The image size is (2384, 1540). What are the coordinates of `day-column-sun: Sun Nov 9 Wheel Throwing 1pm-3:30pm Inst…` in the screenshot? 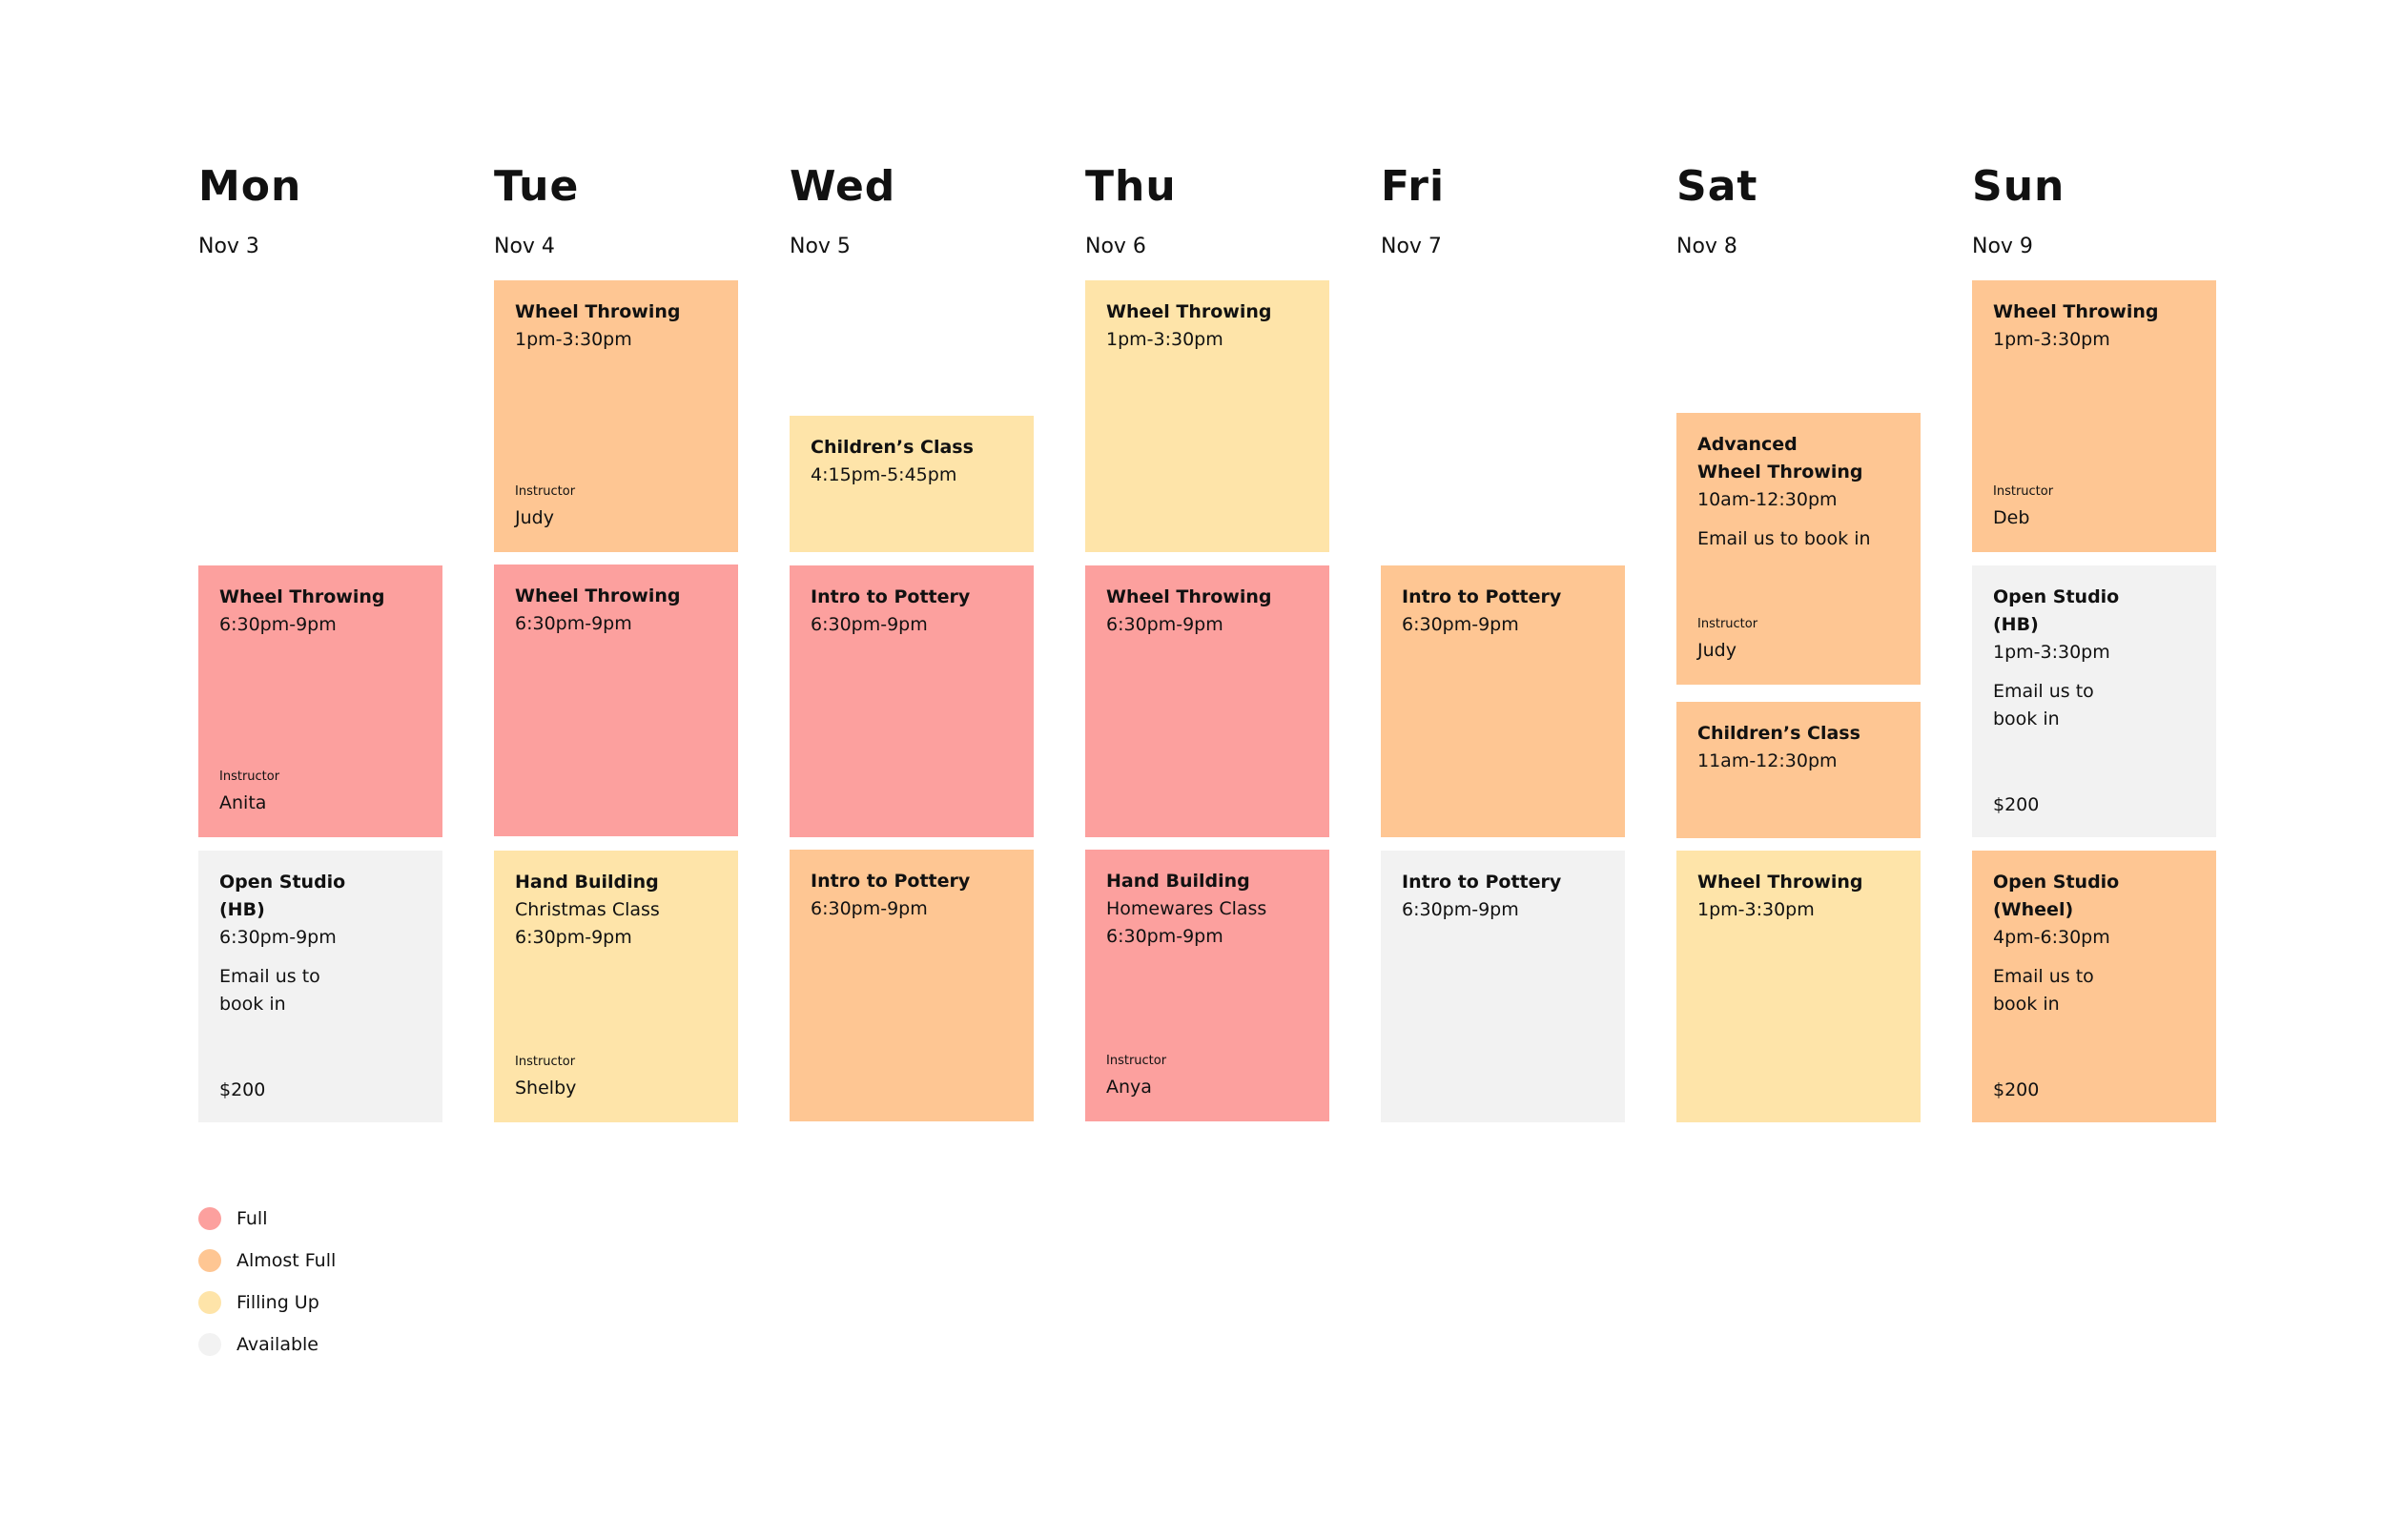 It's located at (2094, 572).